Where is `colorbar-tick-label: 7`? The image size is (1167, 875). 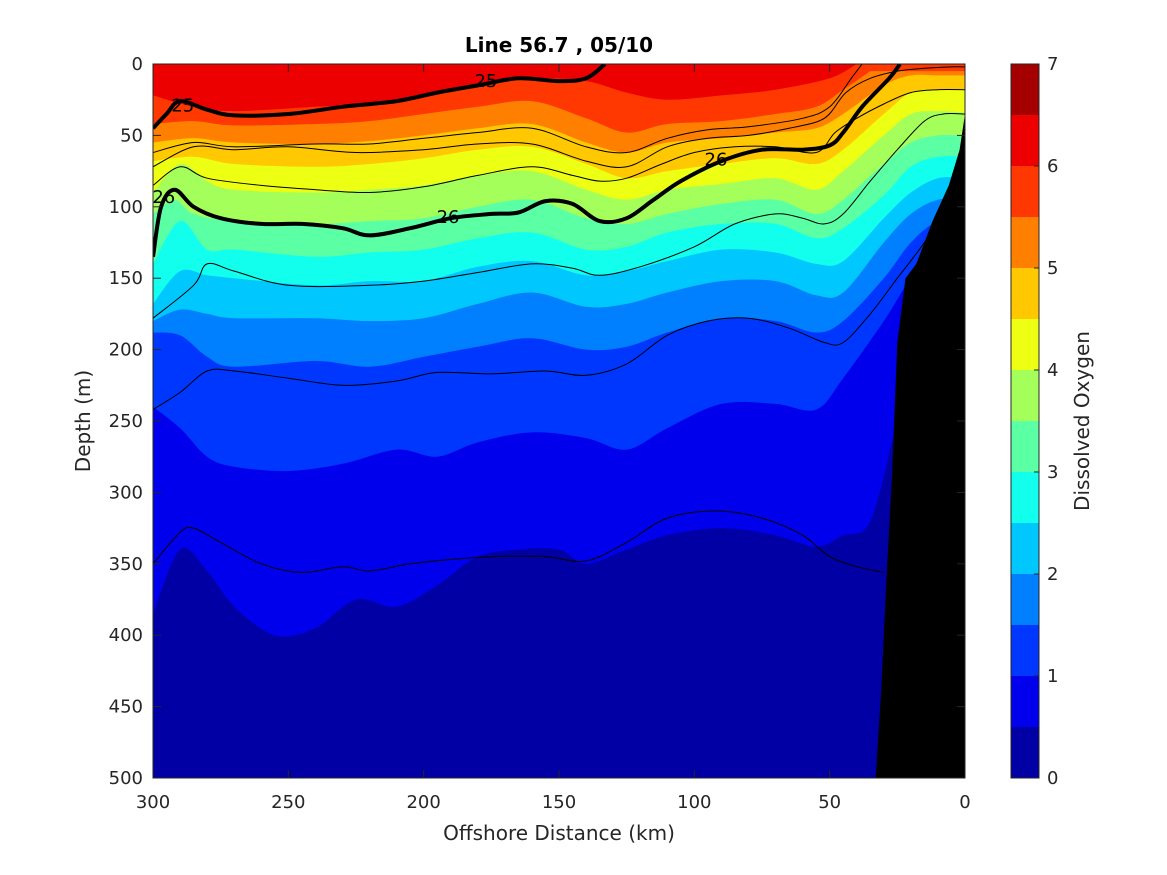 colorbar-tick-label: 7 is located at coordinates (1052, 64).